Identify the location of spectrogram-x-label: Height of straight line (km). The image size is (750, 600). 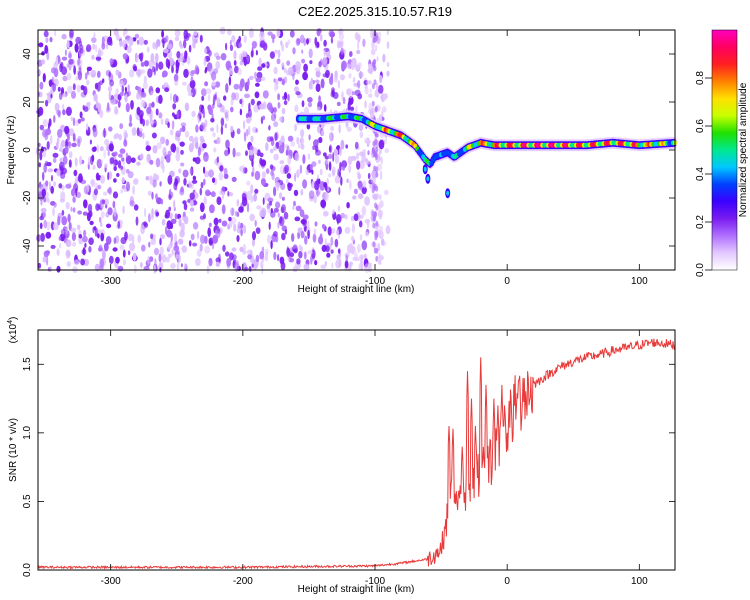
(356, 289).